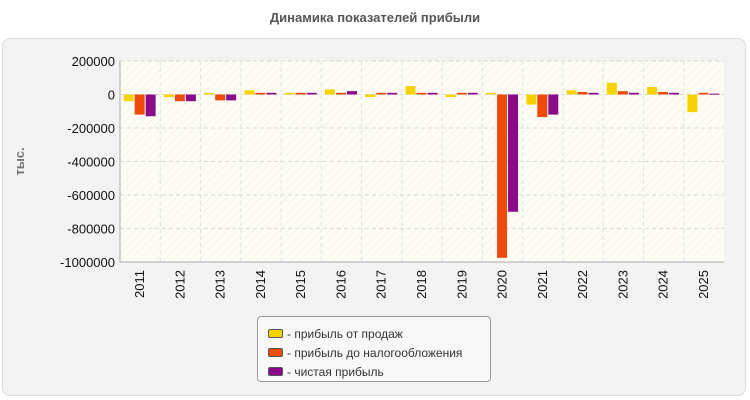  I want to click on x-tick-label: 2018, so click(421, 284).